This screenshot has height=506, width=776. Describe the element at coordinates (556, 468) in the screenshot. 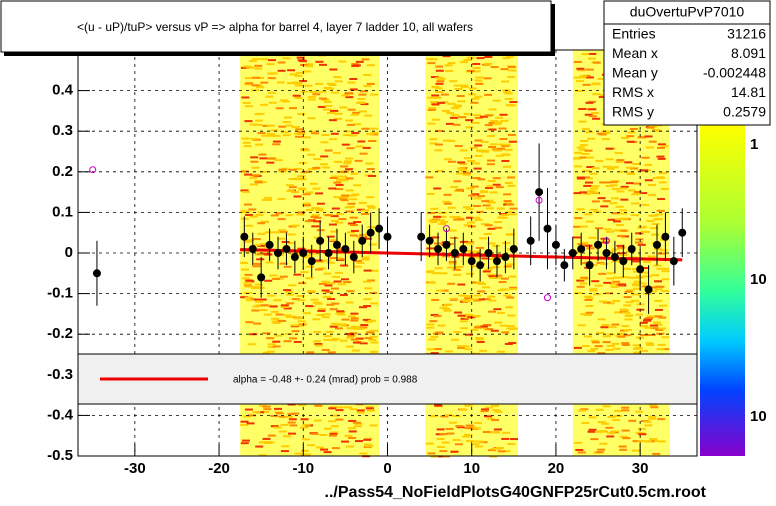

I see `x-tick-label: 20` at that location.